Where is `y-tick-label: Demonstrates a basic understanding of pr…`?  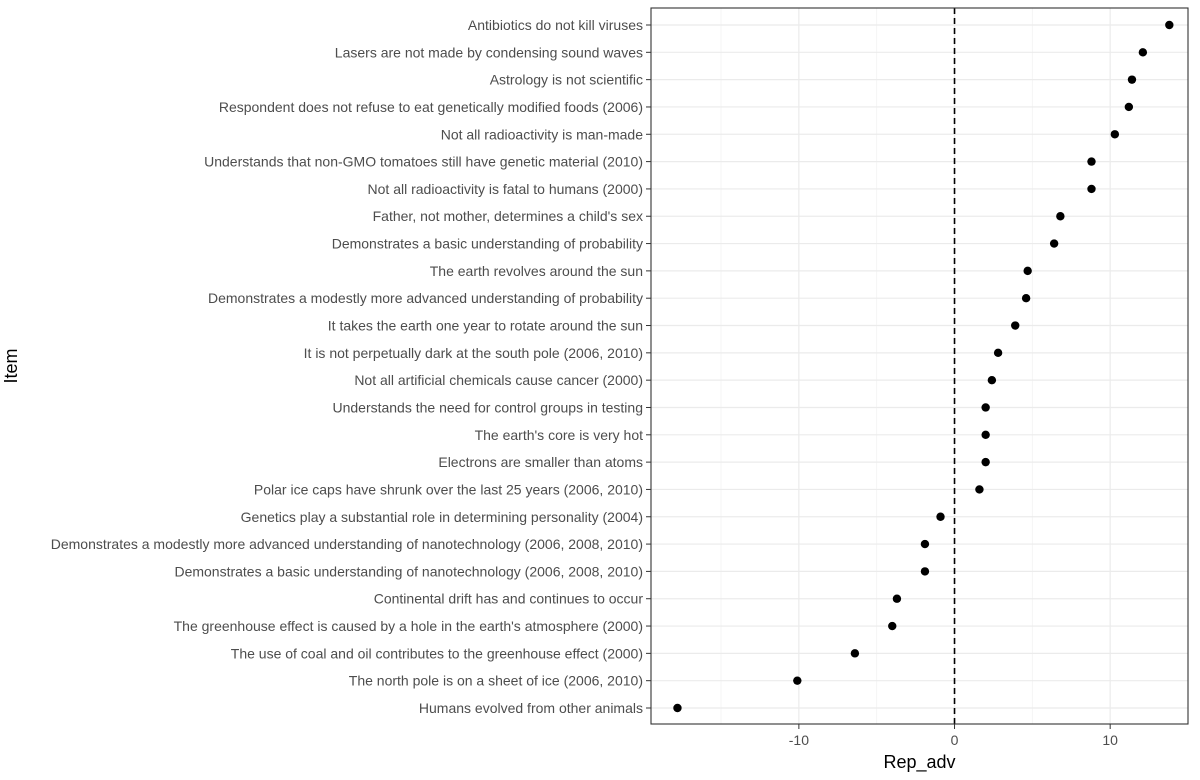
y-tick-label: Demonstrates a basic understanding of pr… is located at coordinates (487, 244).